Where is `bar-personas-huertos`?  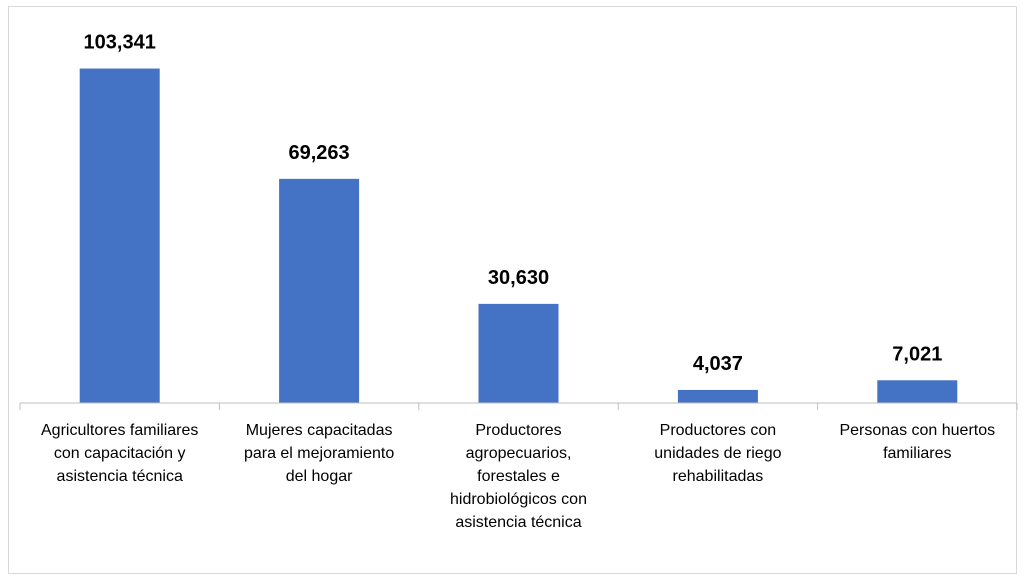 bar-personas-huertos is located at coordinates (917, 391).